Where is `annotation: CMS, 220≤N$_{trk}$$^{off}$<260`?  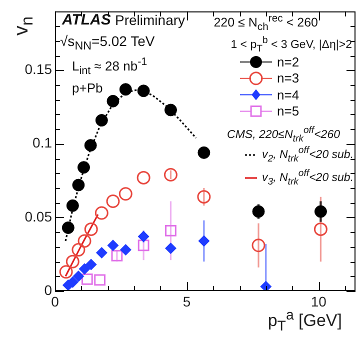 annotation: CMS, 220≤N$_{trk}$$^{off}$<260 is located at coordinates (283, 134).